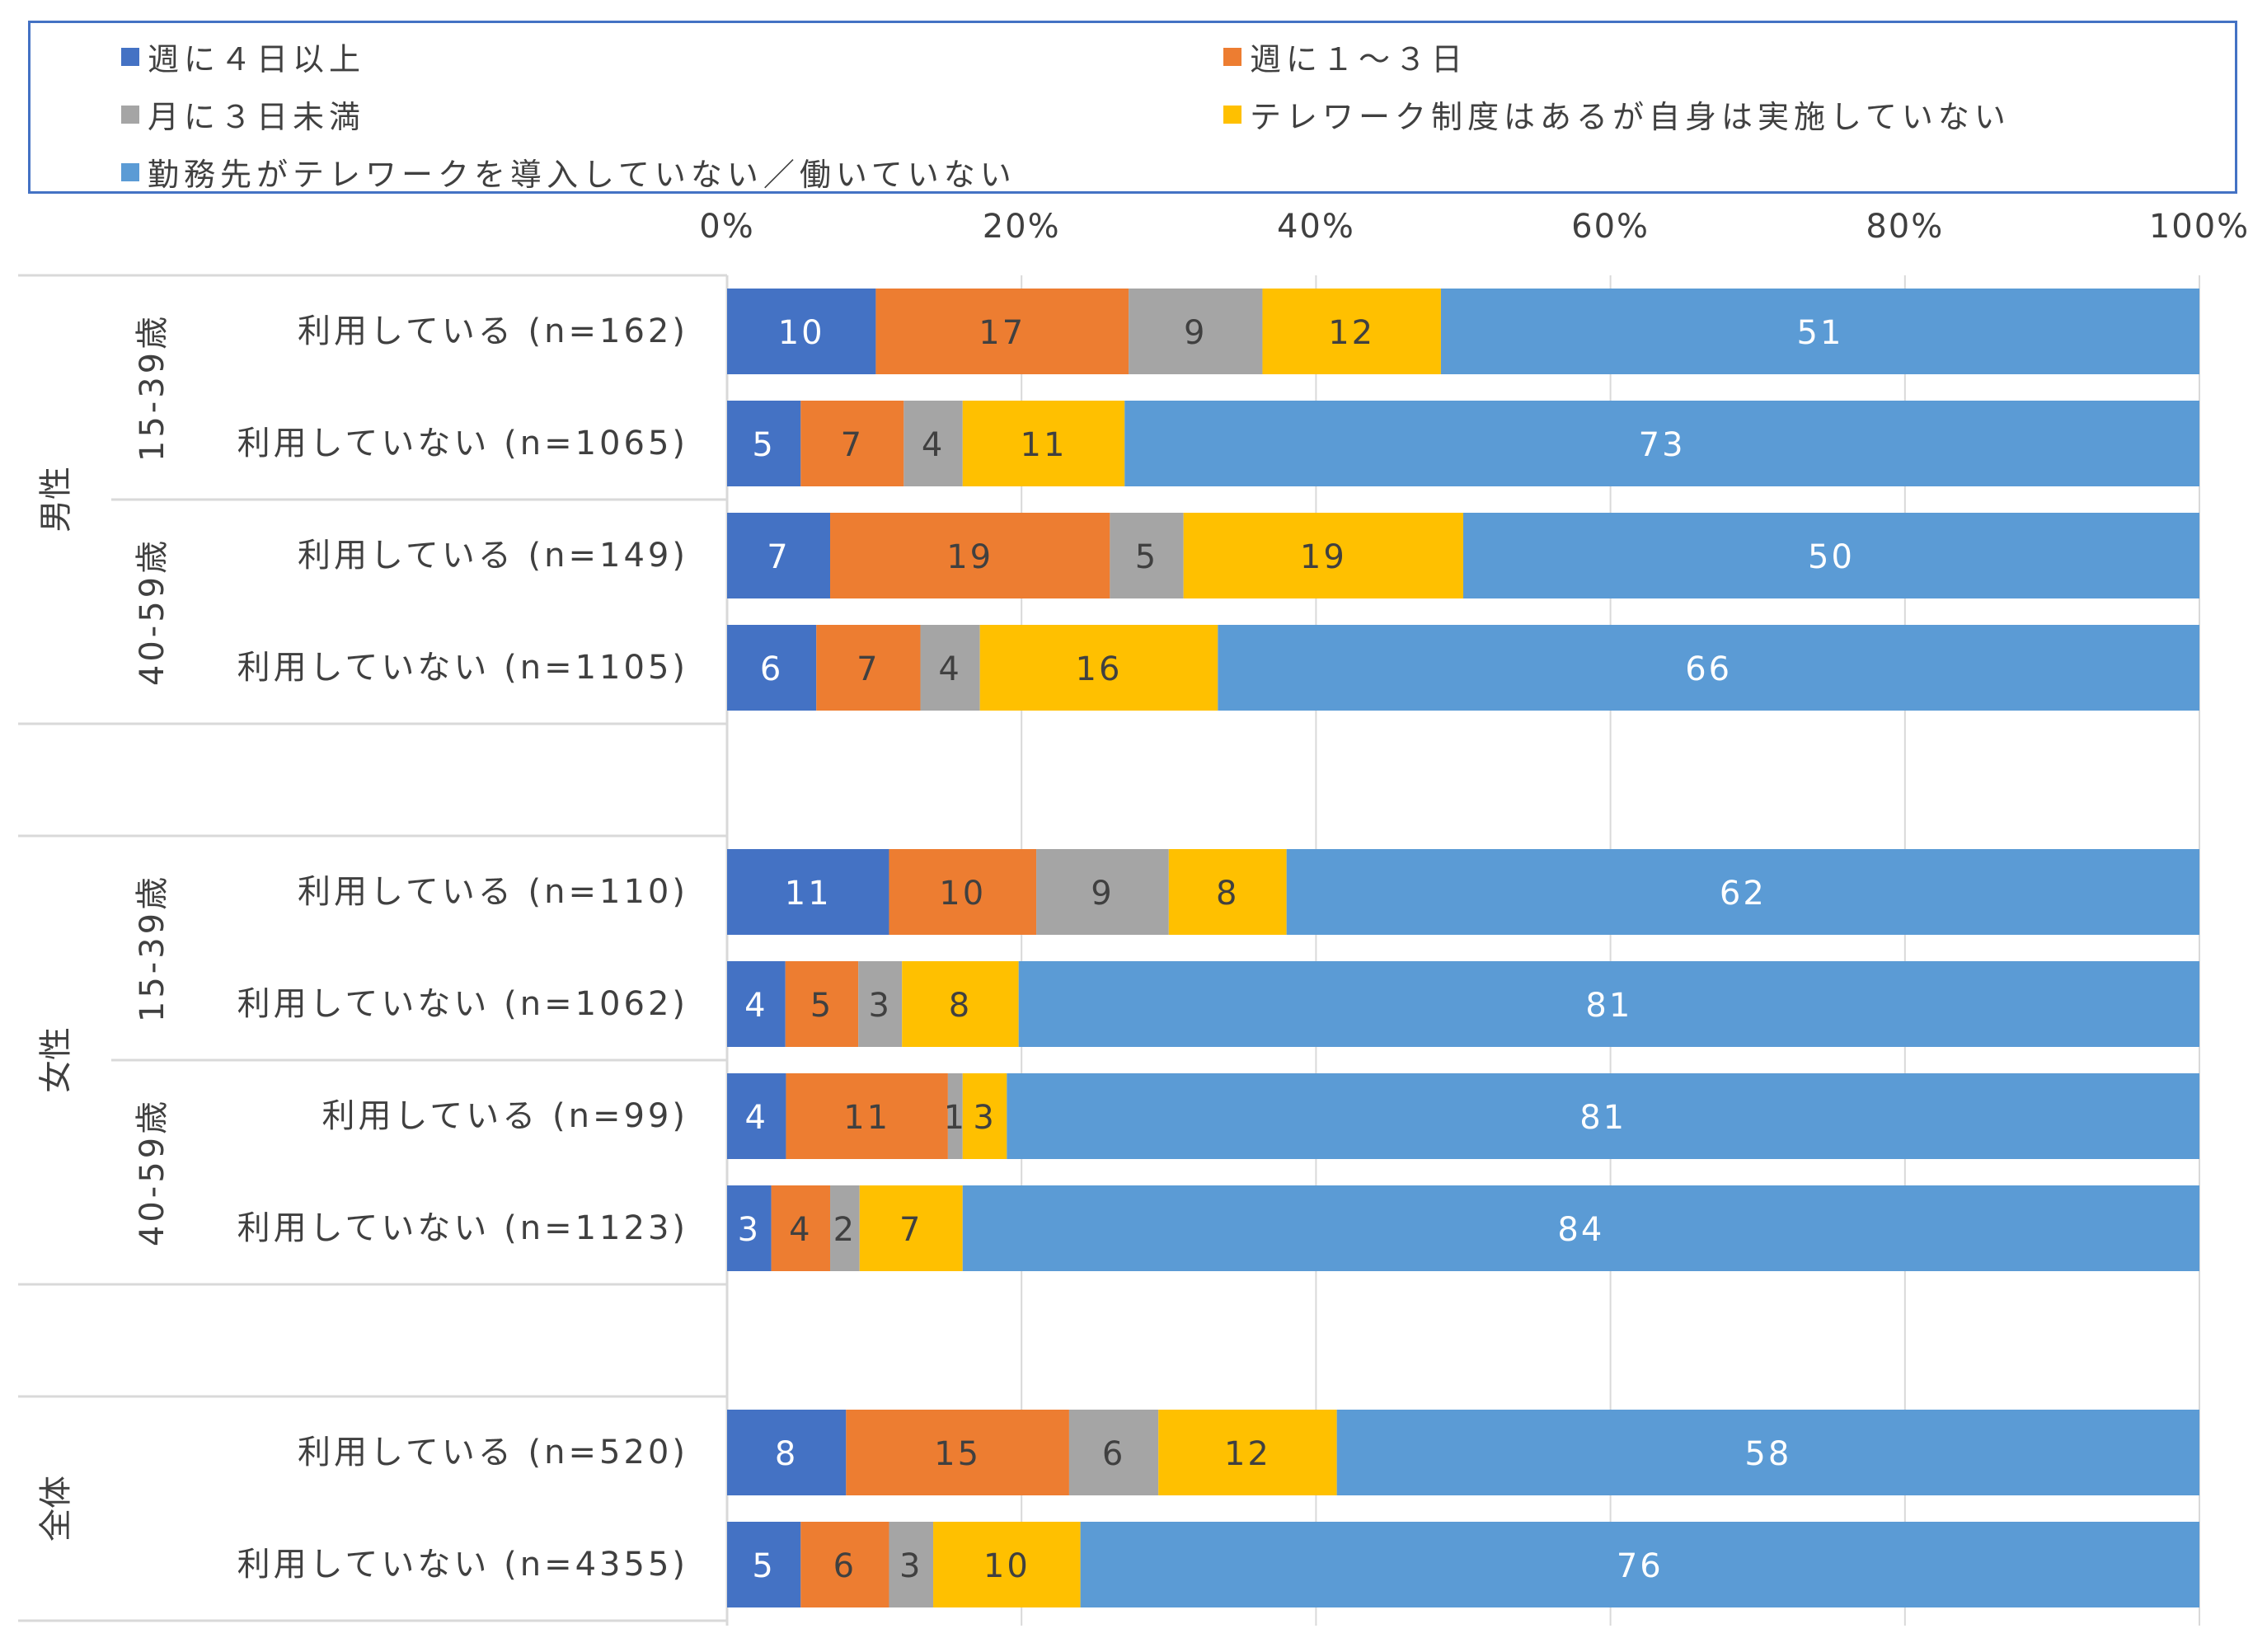 This screenshot has height=1652, width=2267. I want to click on legend-label-series-2: 週に１～３日, so click(1359, 59).